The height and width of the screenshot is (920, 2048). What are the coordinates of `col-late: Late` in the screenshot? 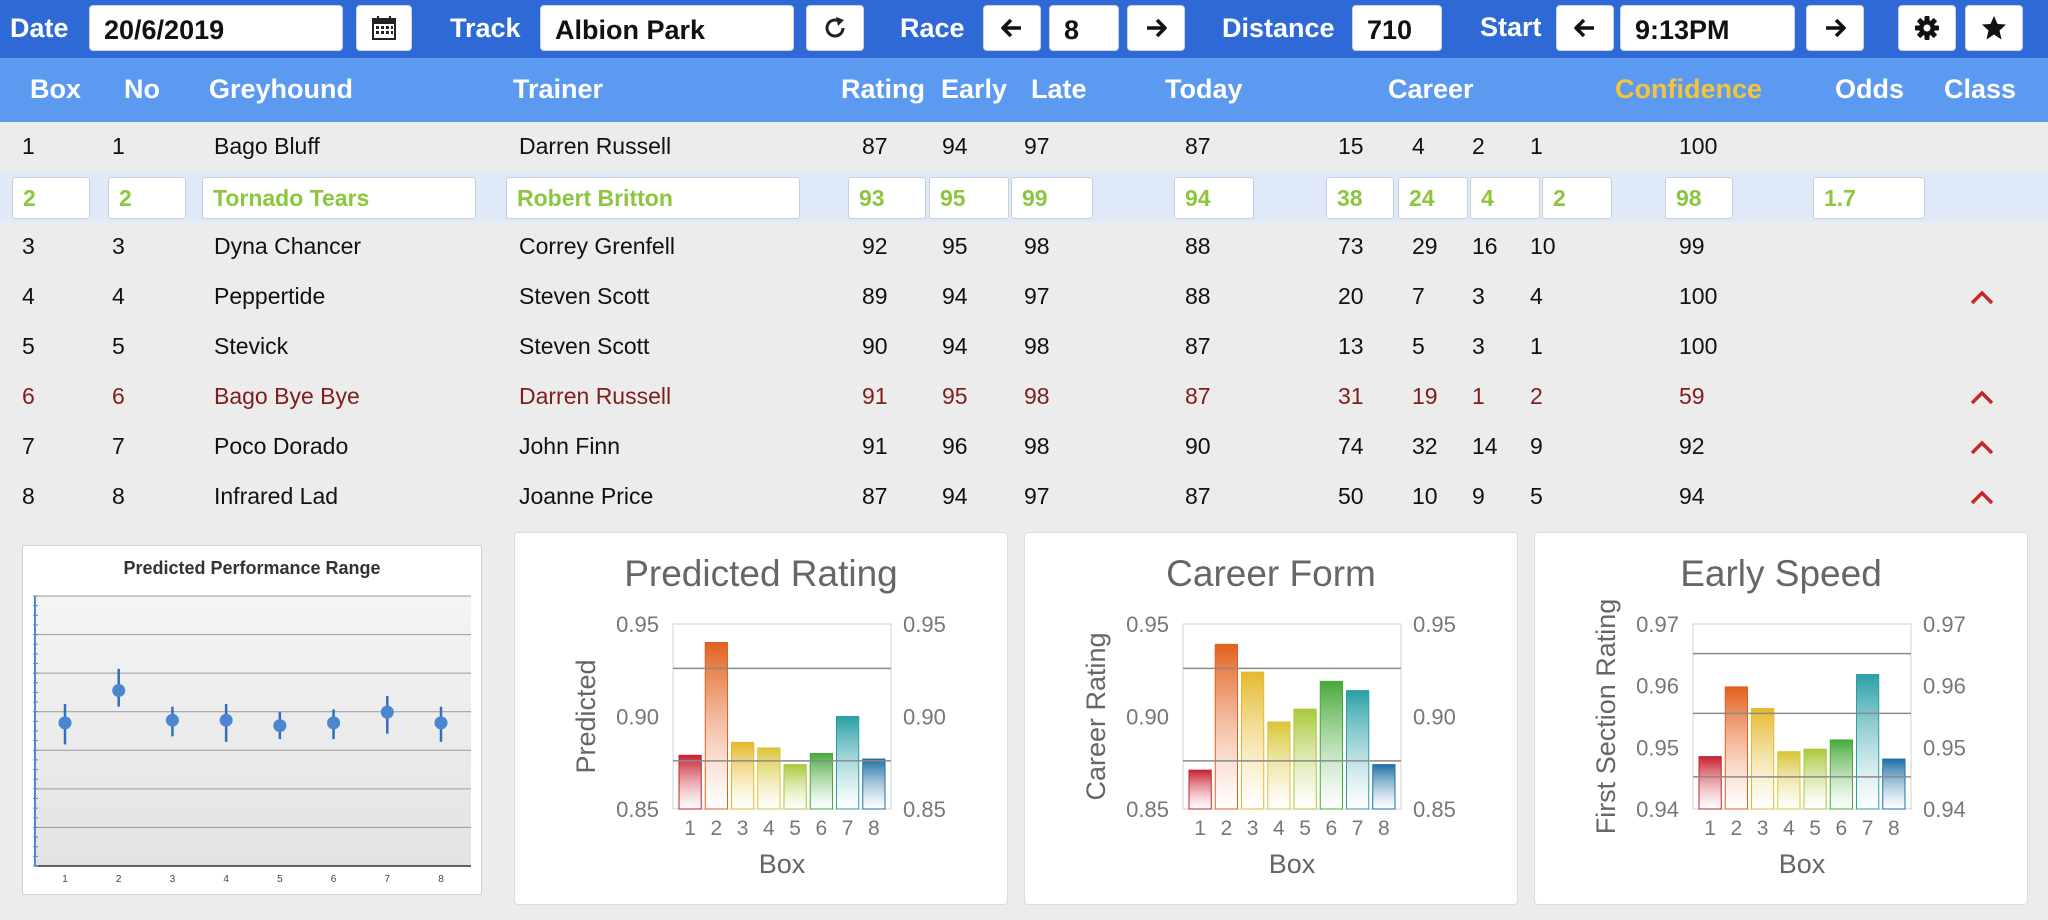 It's located at (1059, 89).